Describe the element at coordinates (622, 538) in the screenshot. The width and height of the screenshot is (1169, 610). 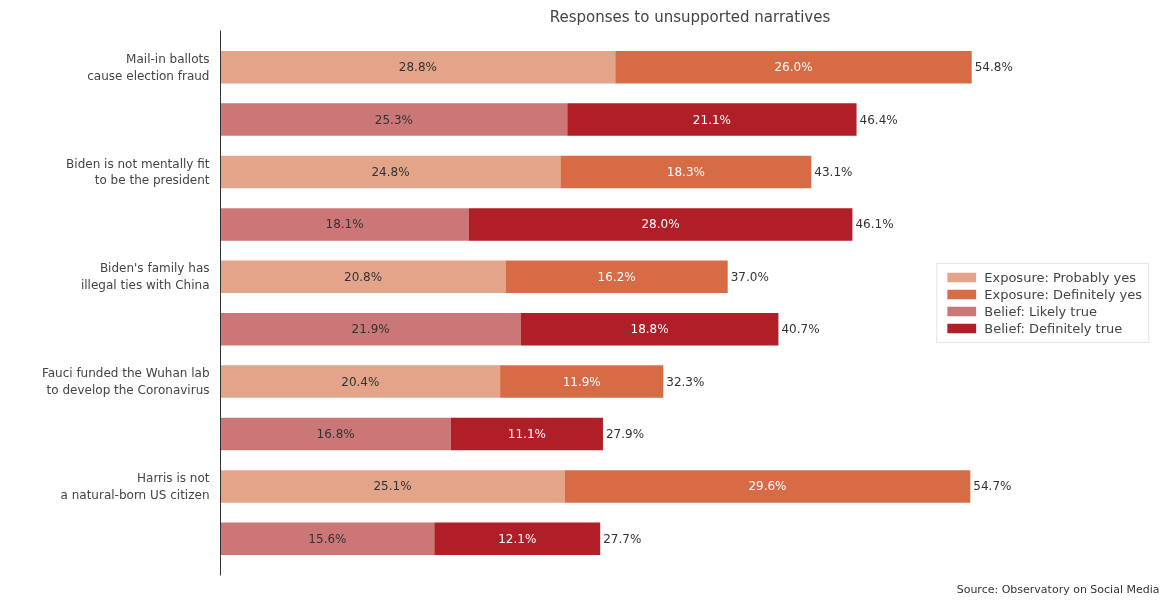
I see `total-label: 27.7%` at that location.